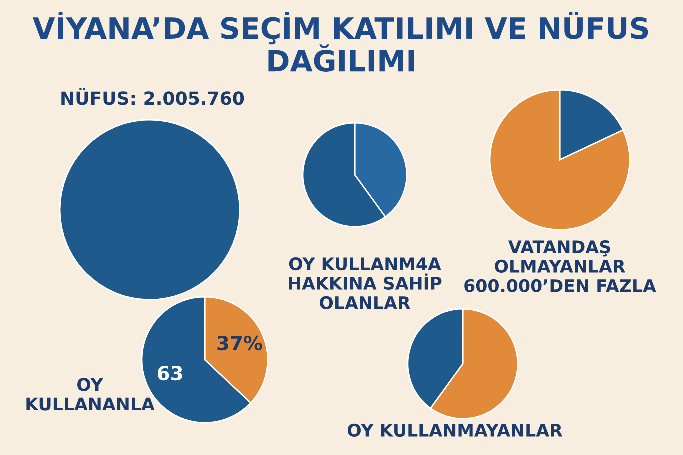  What do you see at coordinates (90, 394) in the screenshot?
I see `text: OY KULLANANLA` at bounding box center [90, 394].